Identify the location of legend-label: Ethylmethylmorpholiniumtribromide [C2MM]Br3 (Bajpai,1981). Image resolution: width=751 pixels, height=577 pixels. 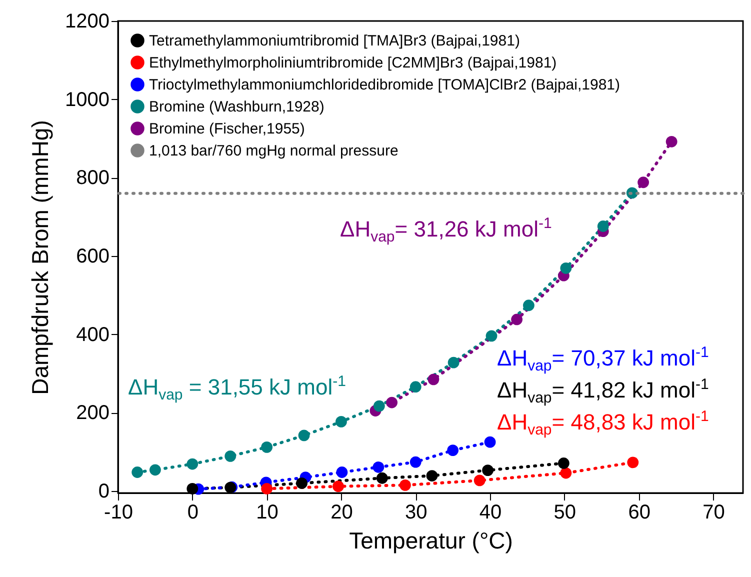
(353, 63).